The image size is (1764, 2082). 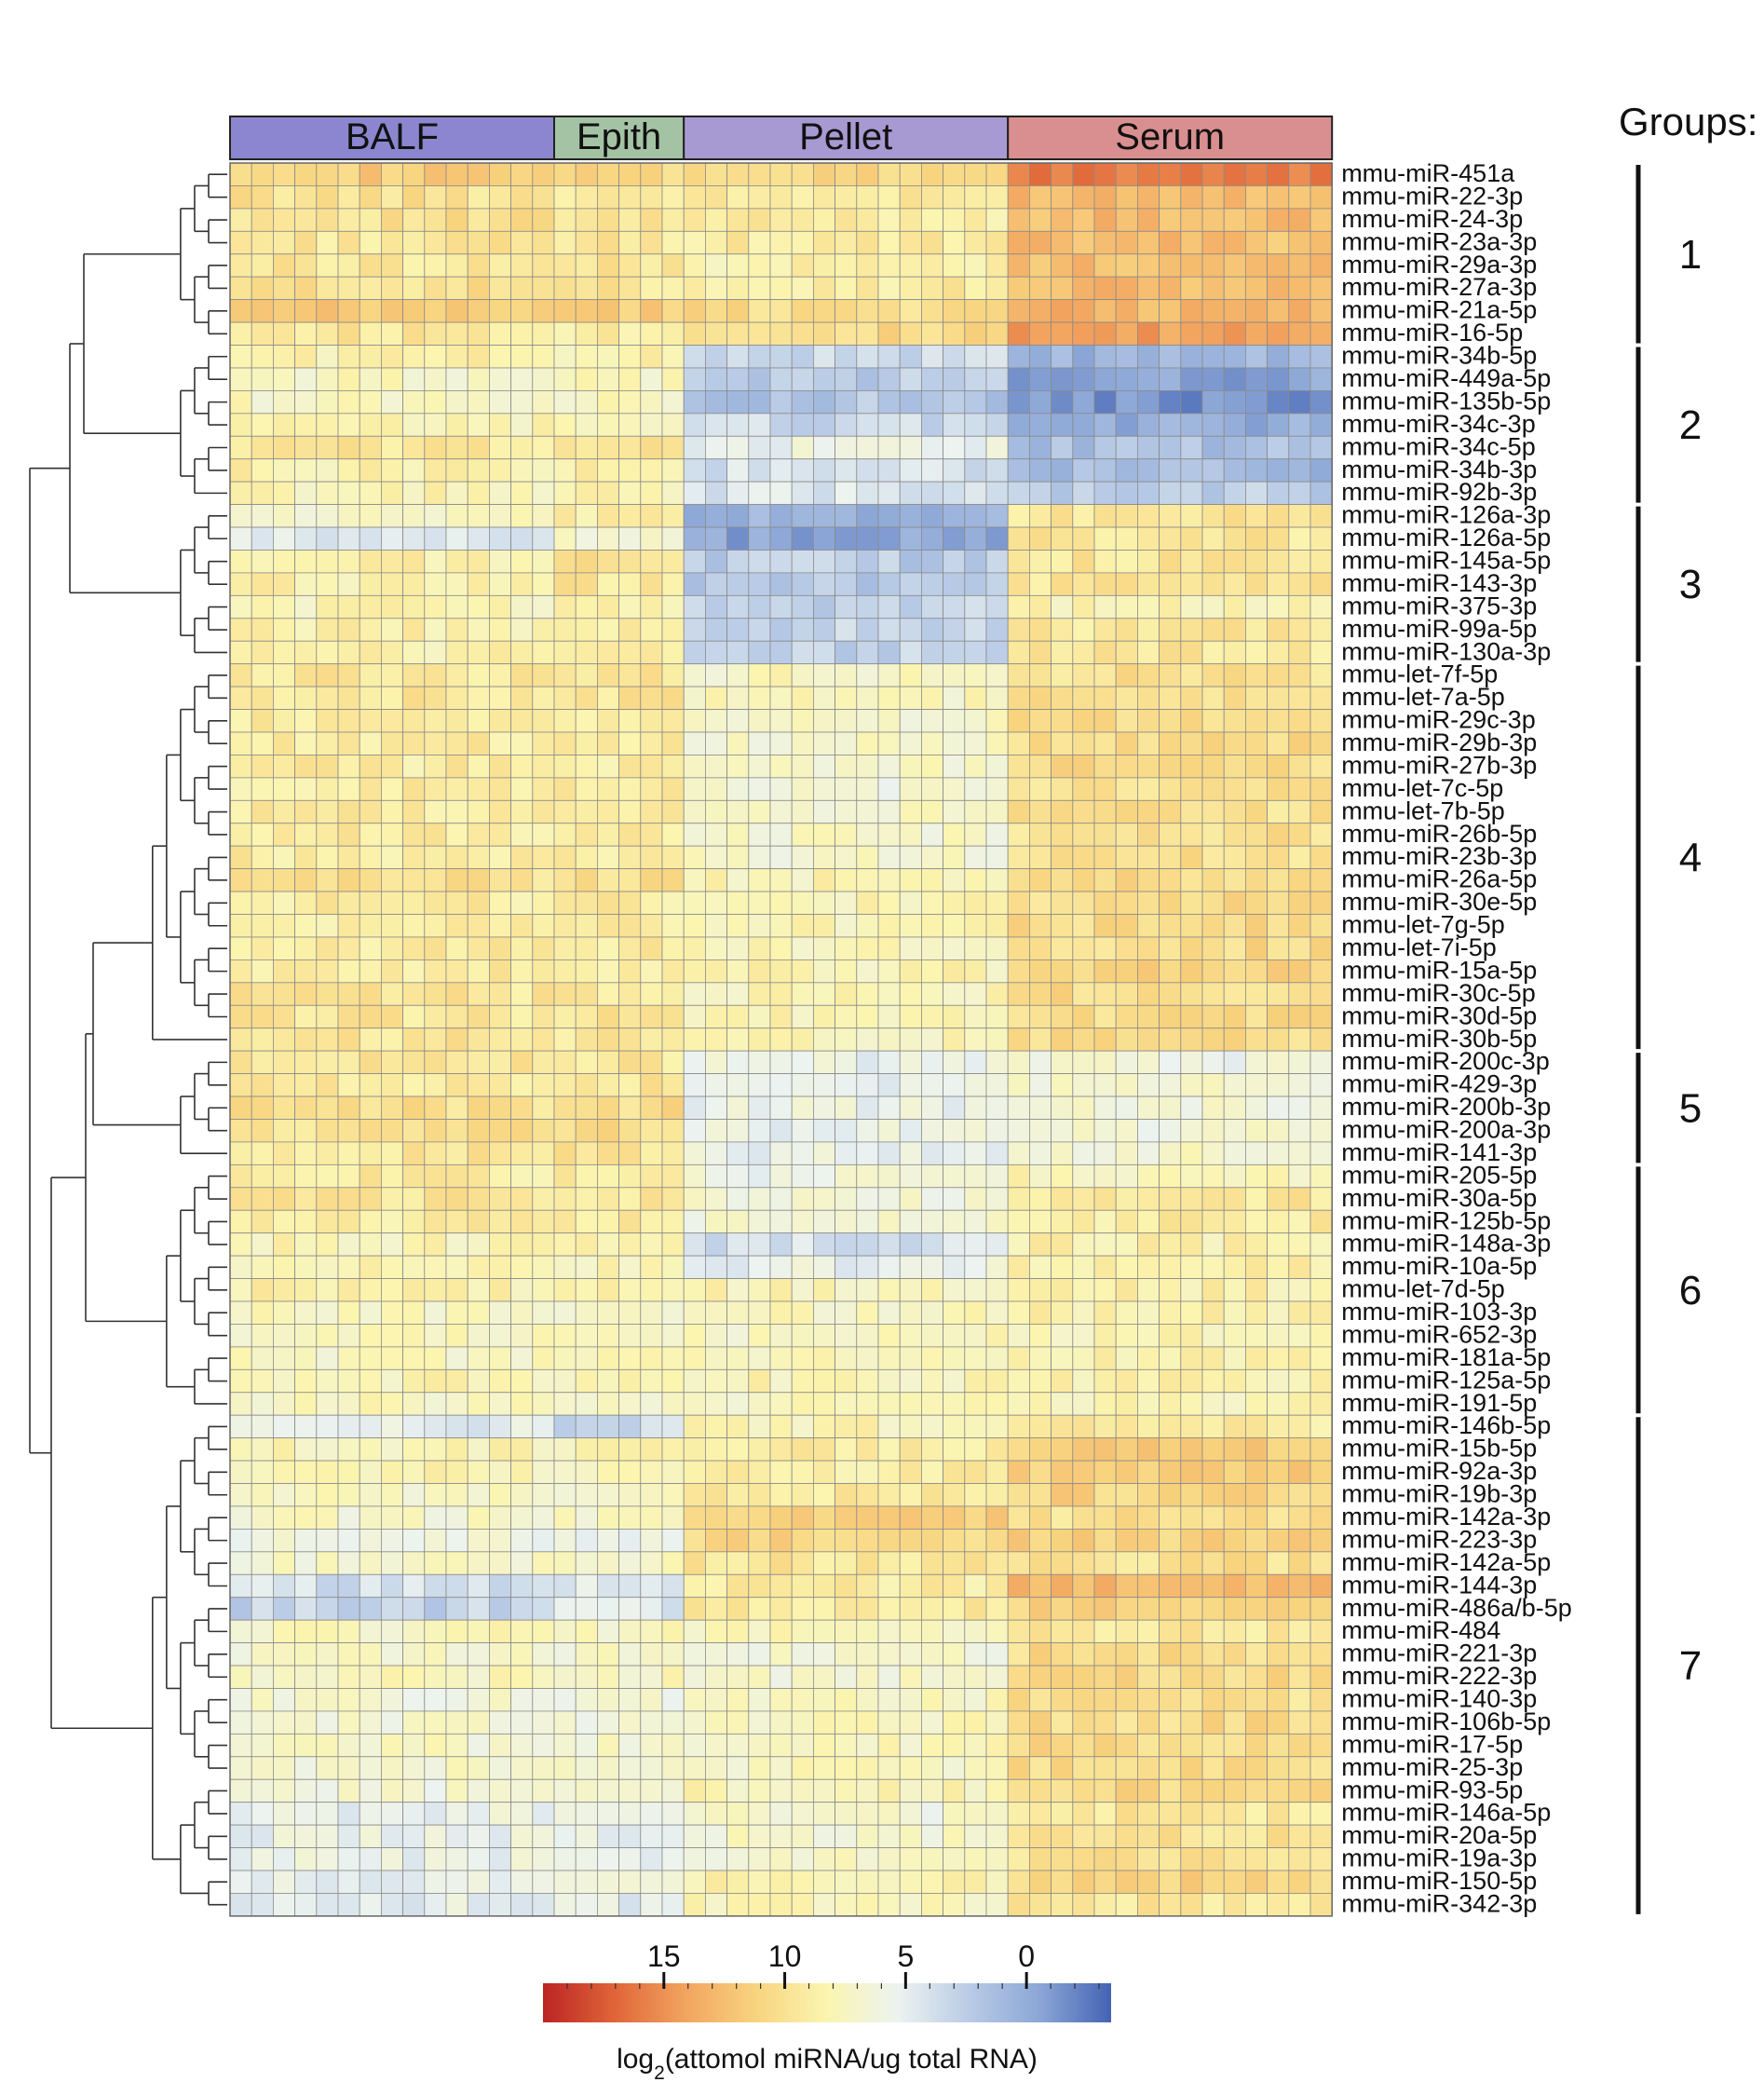 I want to click on column-group-headers: BALF Epith Pellet Serum, so click(x=781, y=138).